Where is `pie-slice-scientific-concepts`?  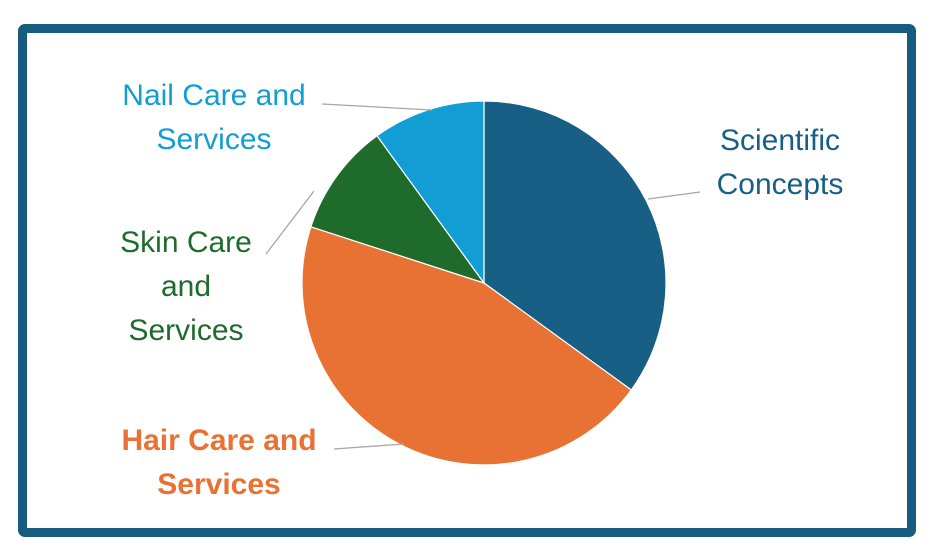
pie-slice-scientific-concepts is located at coordinates (575, 245).